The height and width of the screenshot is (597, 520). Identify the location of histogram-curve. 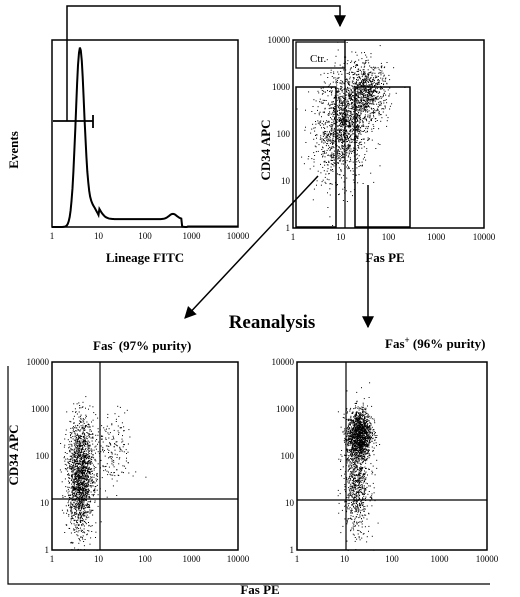
(145, 137).